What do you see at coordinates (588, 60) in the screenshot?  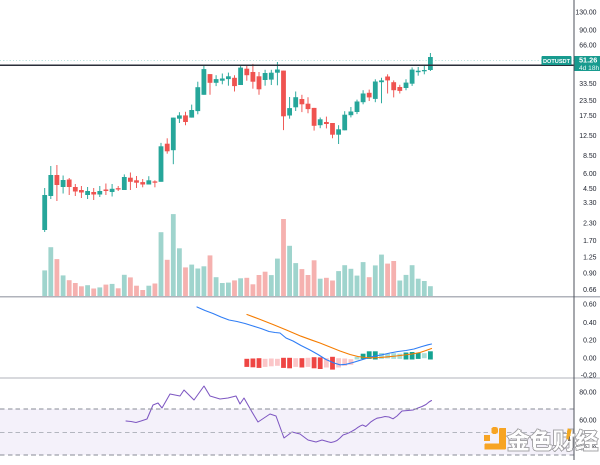 I see `svg-text: 51.26` at bounding box center [588, 60].